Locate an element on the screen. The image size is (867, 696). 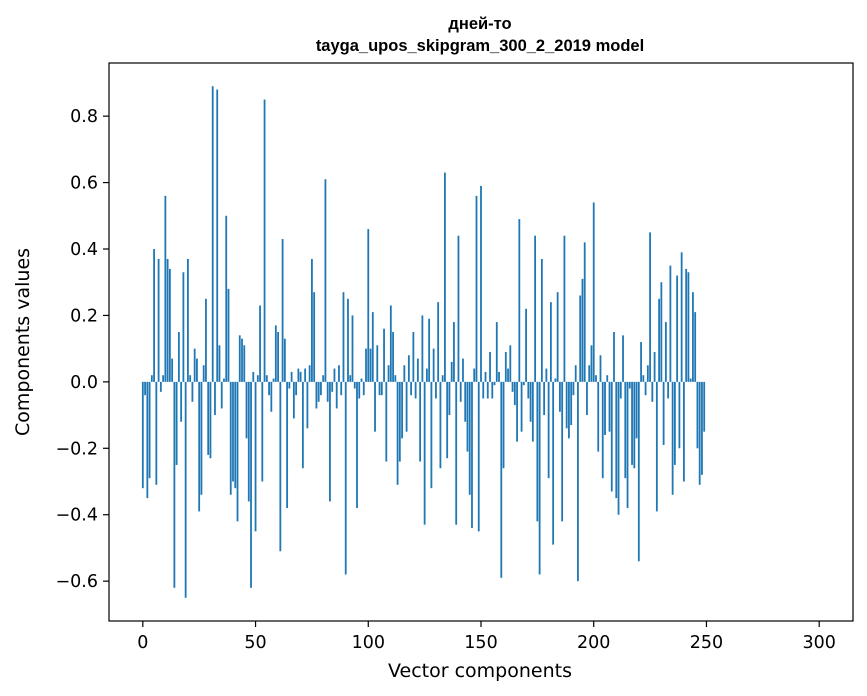
x-tick-label: 50 is located at coordinates (255, 643).